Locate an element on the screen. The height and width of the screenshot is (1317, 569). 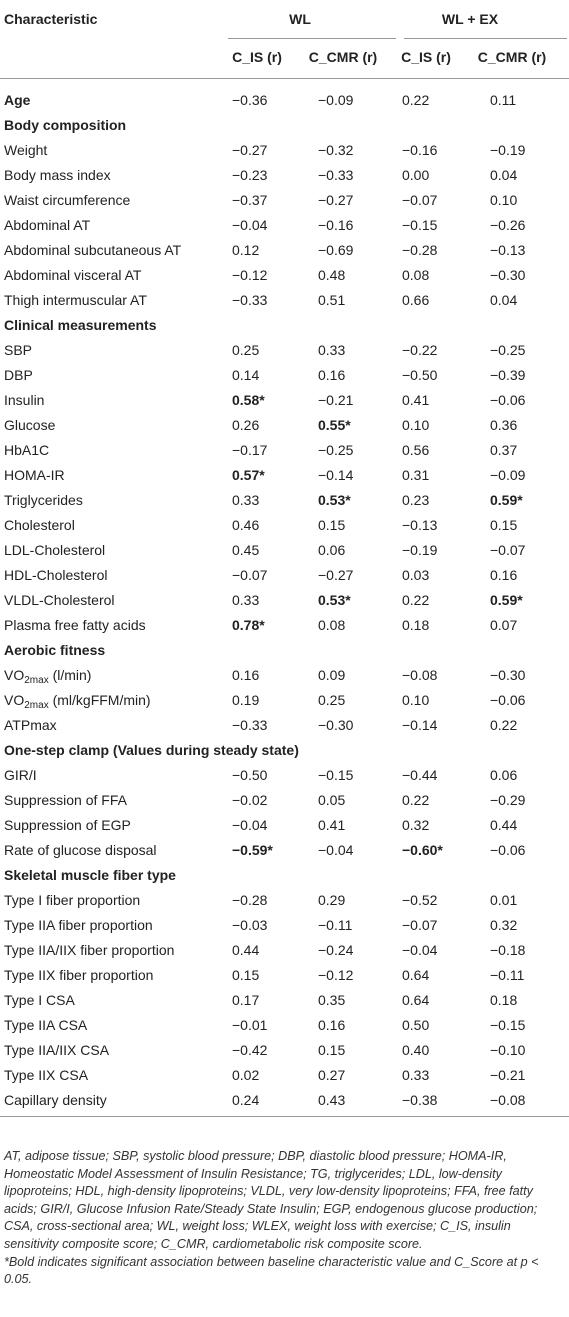
cell-value: −0.52 is located at coordinates (420, 900).